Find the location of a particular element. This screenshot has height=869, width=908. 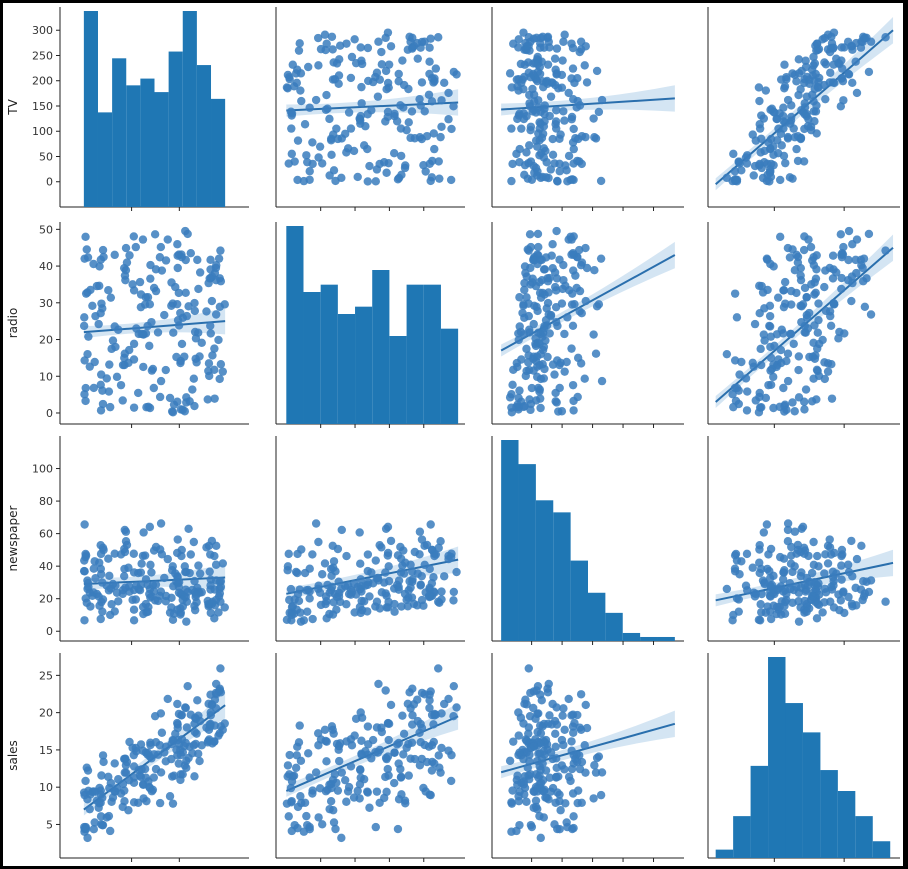

y-axis-label-radio: radio is located at coordinates (13, 323).